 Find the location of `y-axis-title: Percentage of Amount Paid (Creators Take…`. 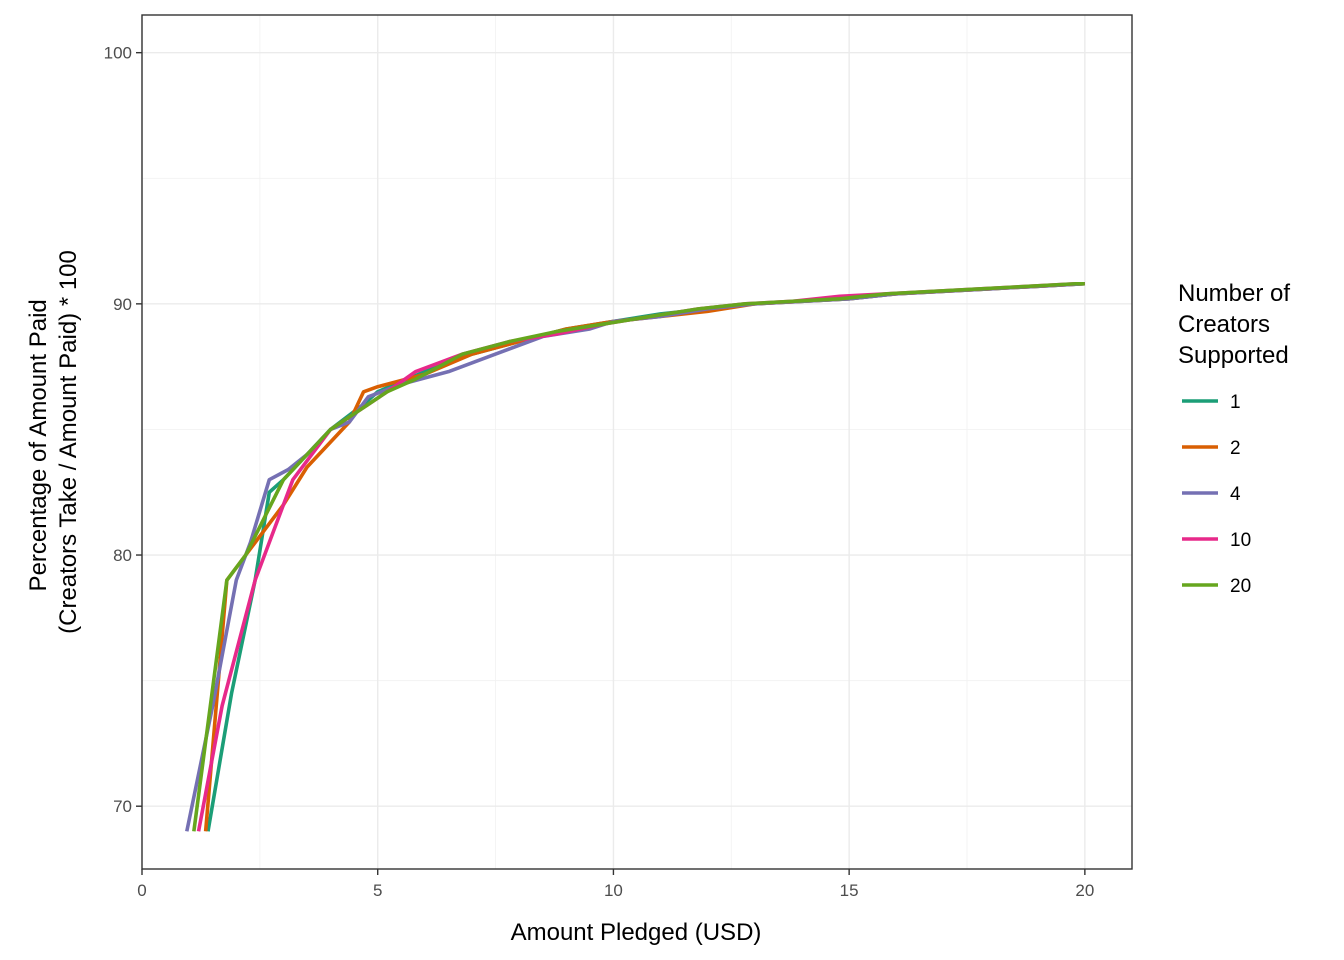

y-axis-title: Percentage of Amount Paid (Creators Take… is located at coordinates (53, 442).